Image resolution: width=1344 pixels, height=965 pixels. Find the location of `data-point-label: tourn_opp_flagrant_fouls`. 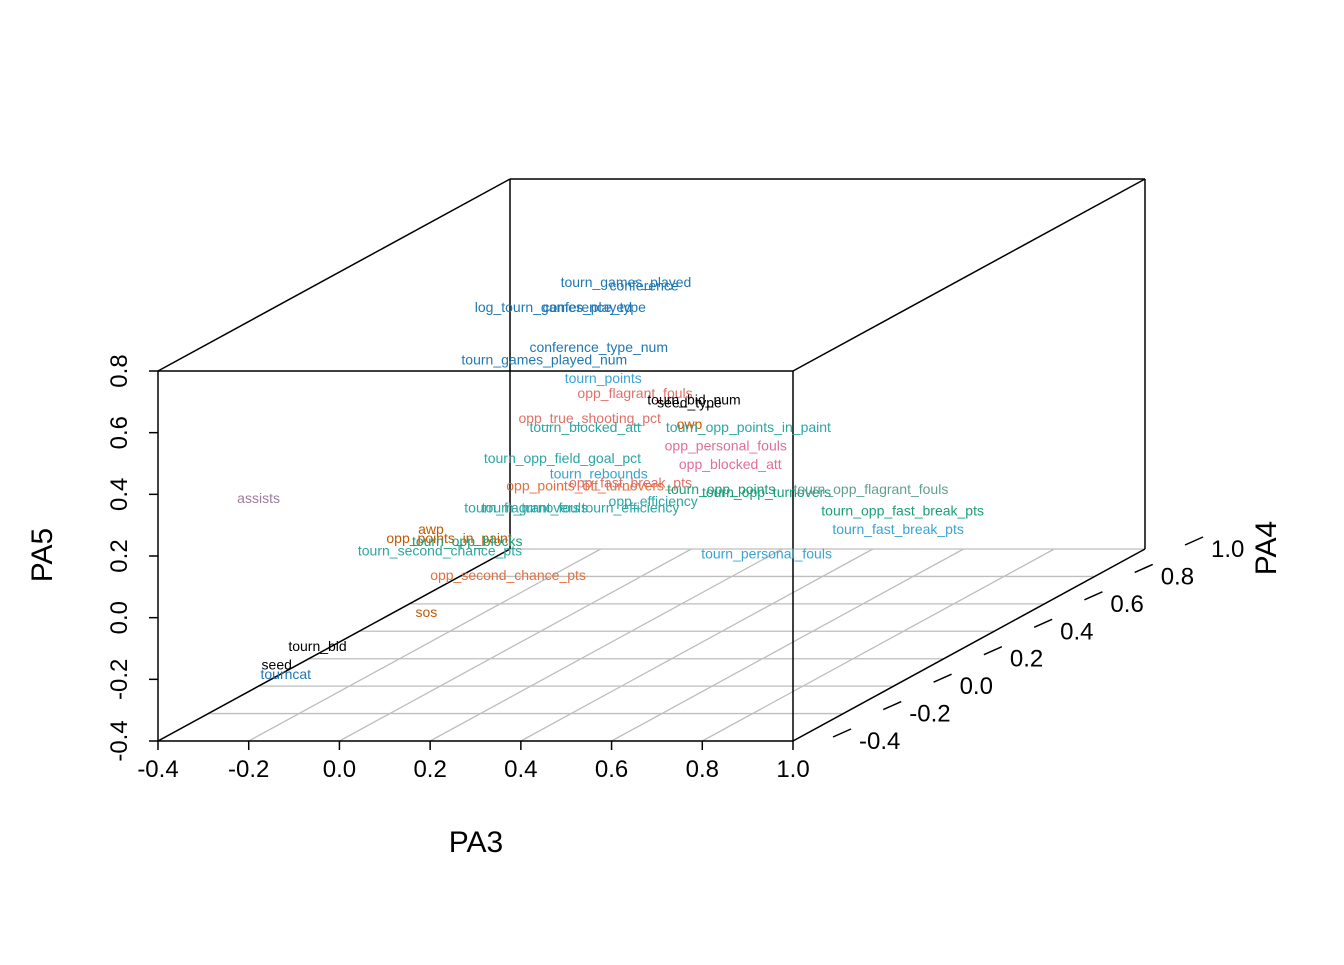

data-point-label: tourn_opp_flagrant_fouls is located at coordinates (870, 489).